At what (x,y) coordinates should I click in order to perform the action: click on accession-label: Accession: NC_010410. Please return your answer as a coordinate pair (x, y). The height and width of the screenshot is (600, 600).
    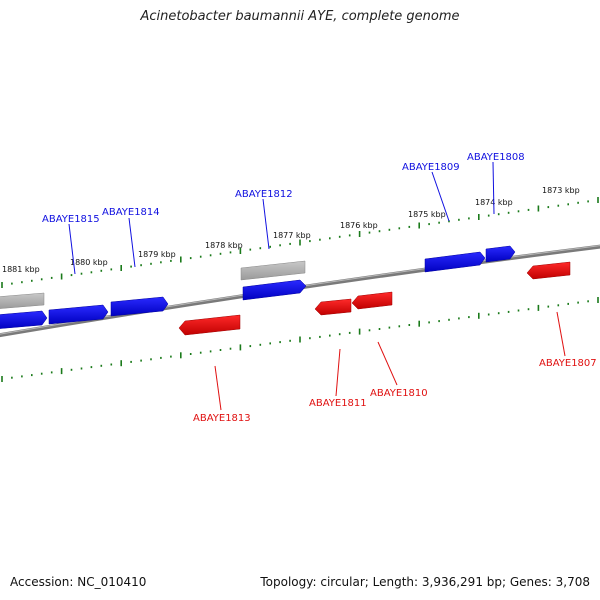
    Looking at the image, I should click on (78, 582).